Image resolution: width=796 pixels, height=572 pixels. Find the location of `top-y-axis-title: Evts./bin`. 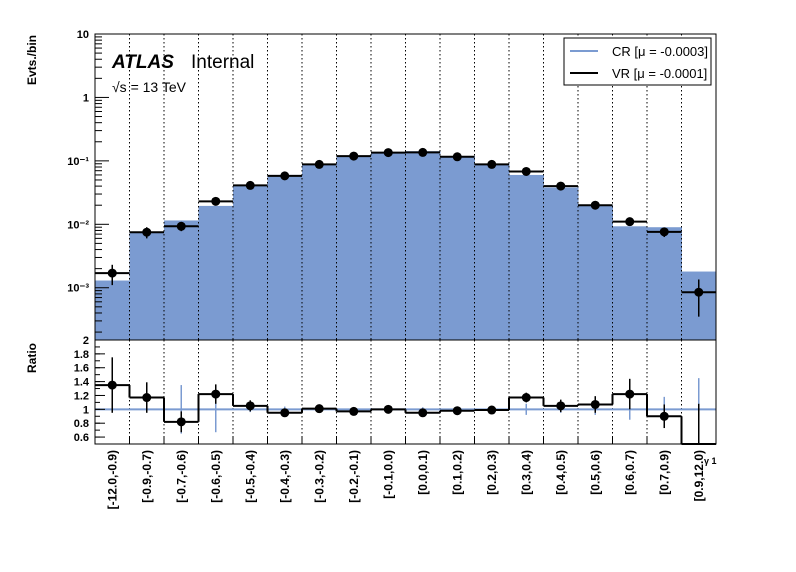

top-y-axis-title: Evts./bin is located at coordinates (32, 60).